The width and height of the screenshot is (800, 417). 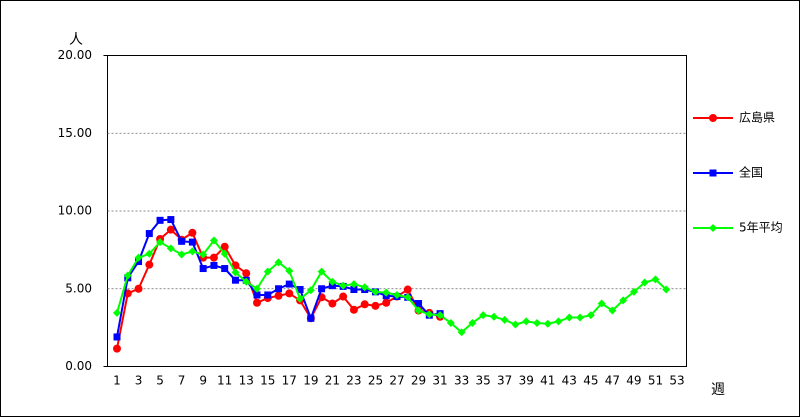 What do you see at coordinates (332, 381) in the screenshot?
I see `x-tick-label: 21` at bounding box center [332, 381].